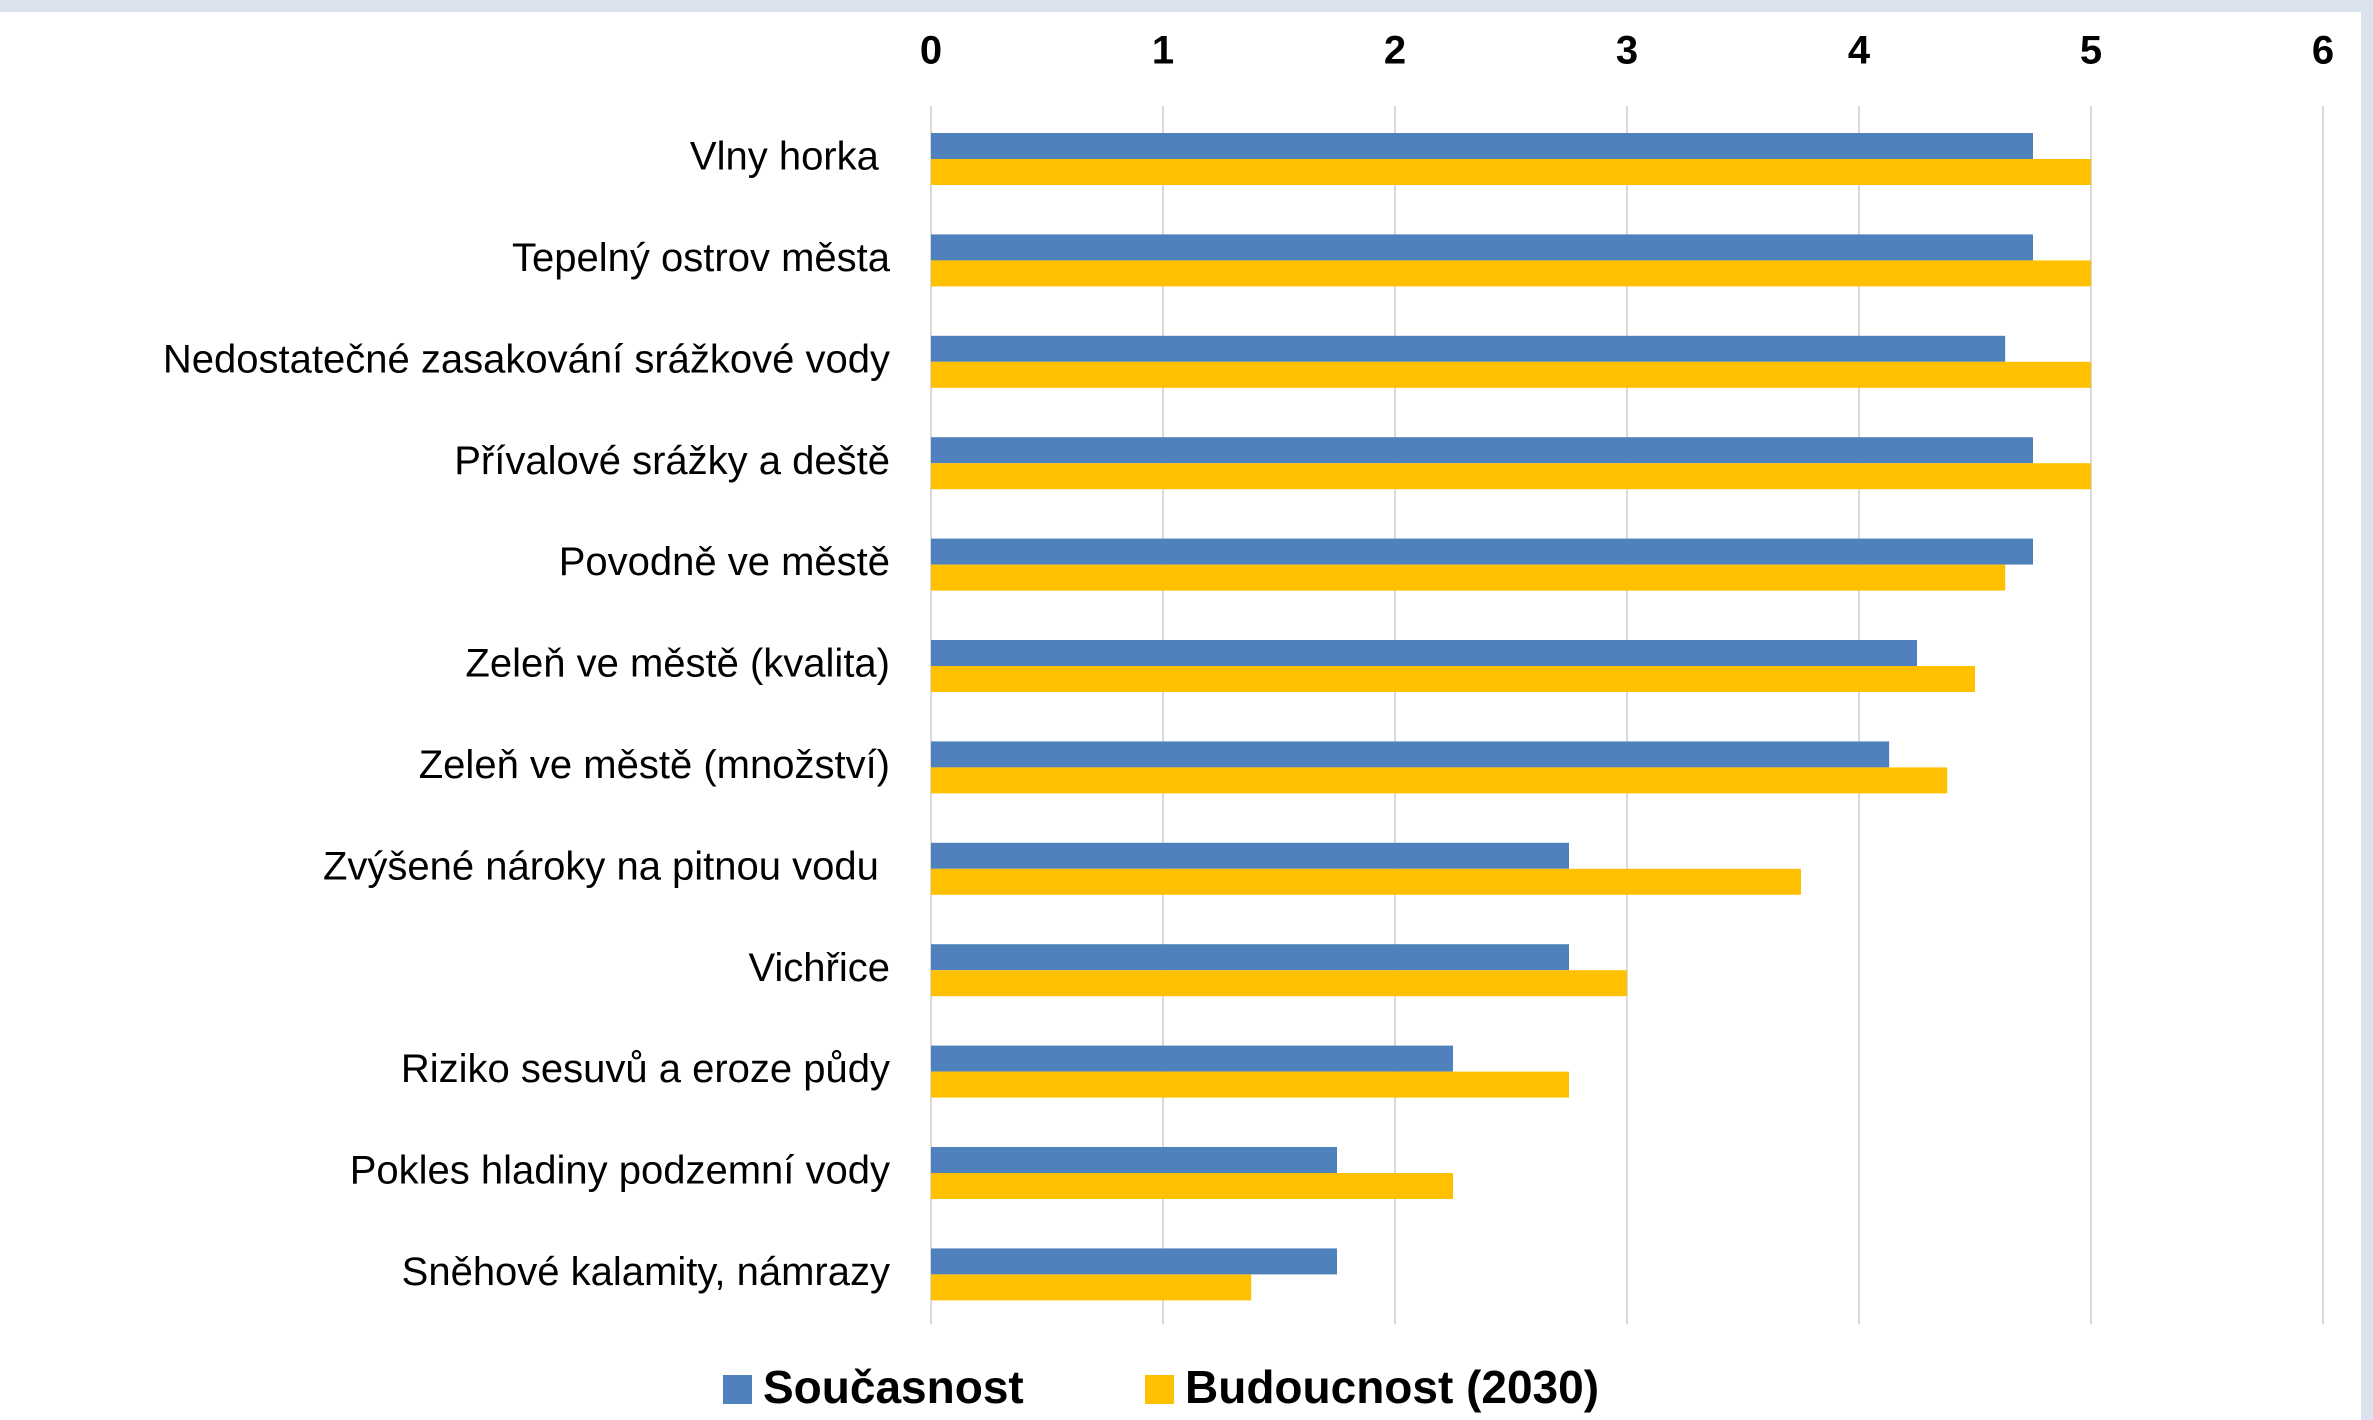 This screenshot has width=2373, height=1420. Describe the element at coordinates (931, 51) in the screenshot. I see `x-tick-label: 0` at that location.